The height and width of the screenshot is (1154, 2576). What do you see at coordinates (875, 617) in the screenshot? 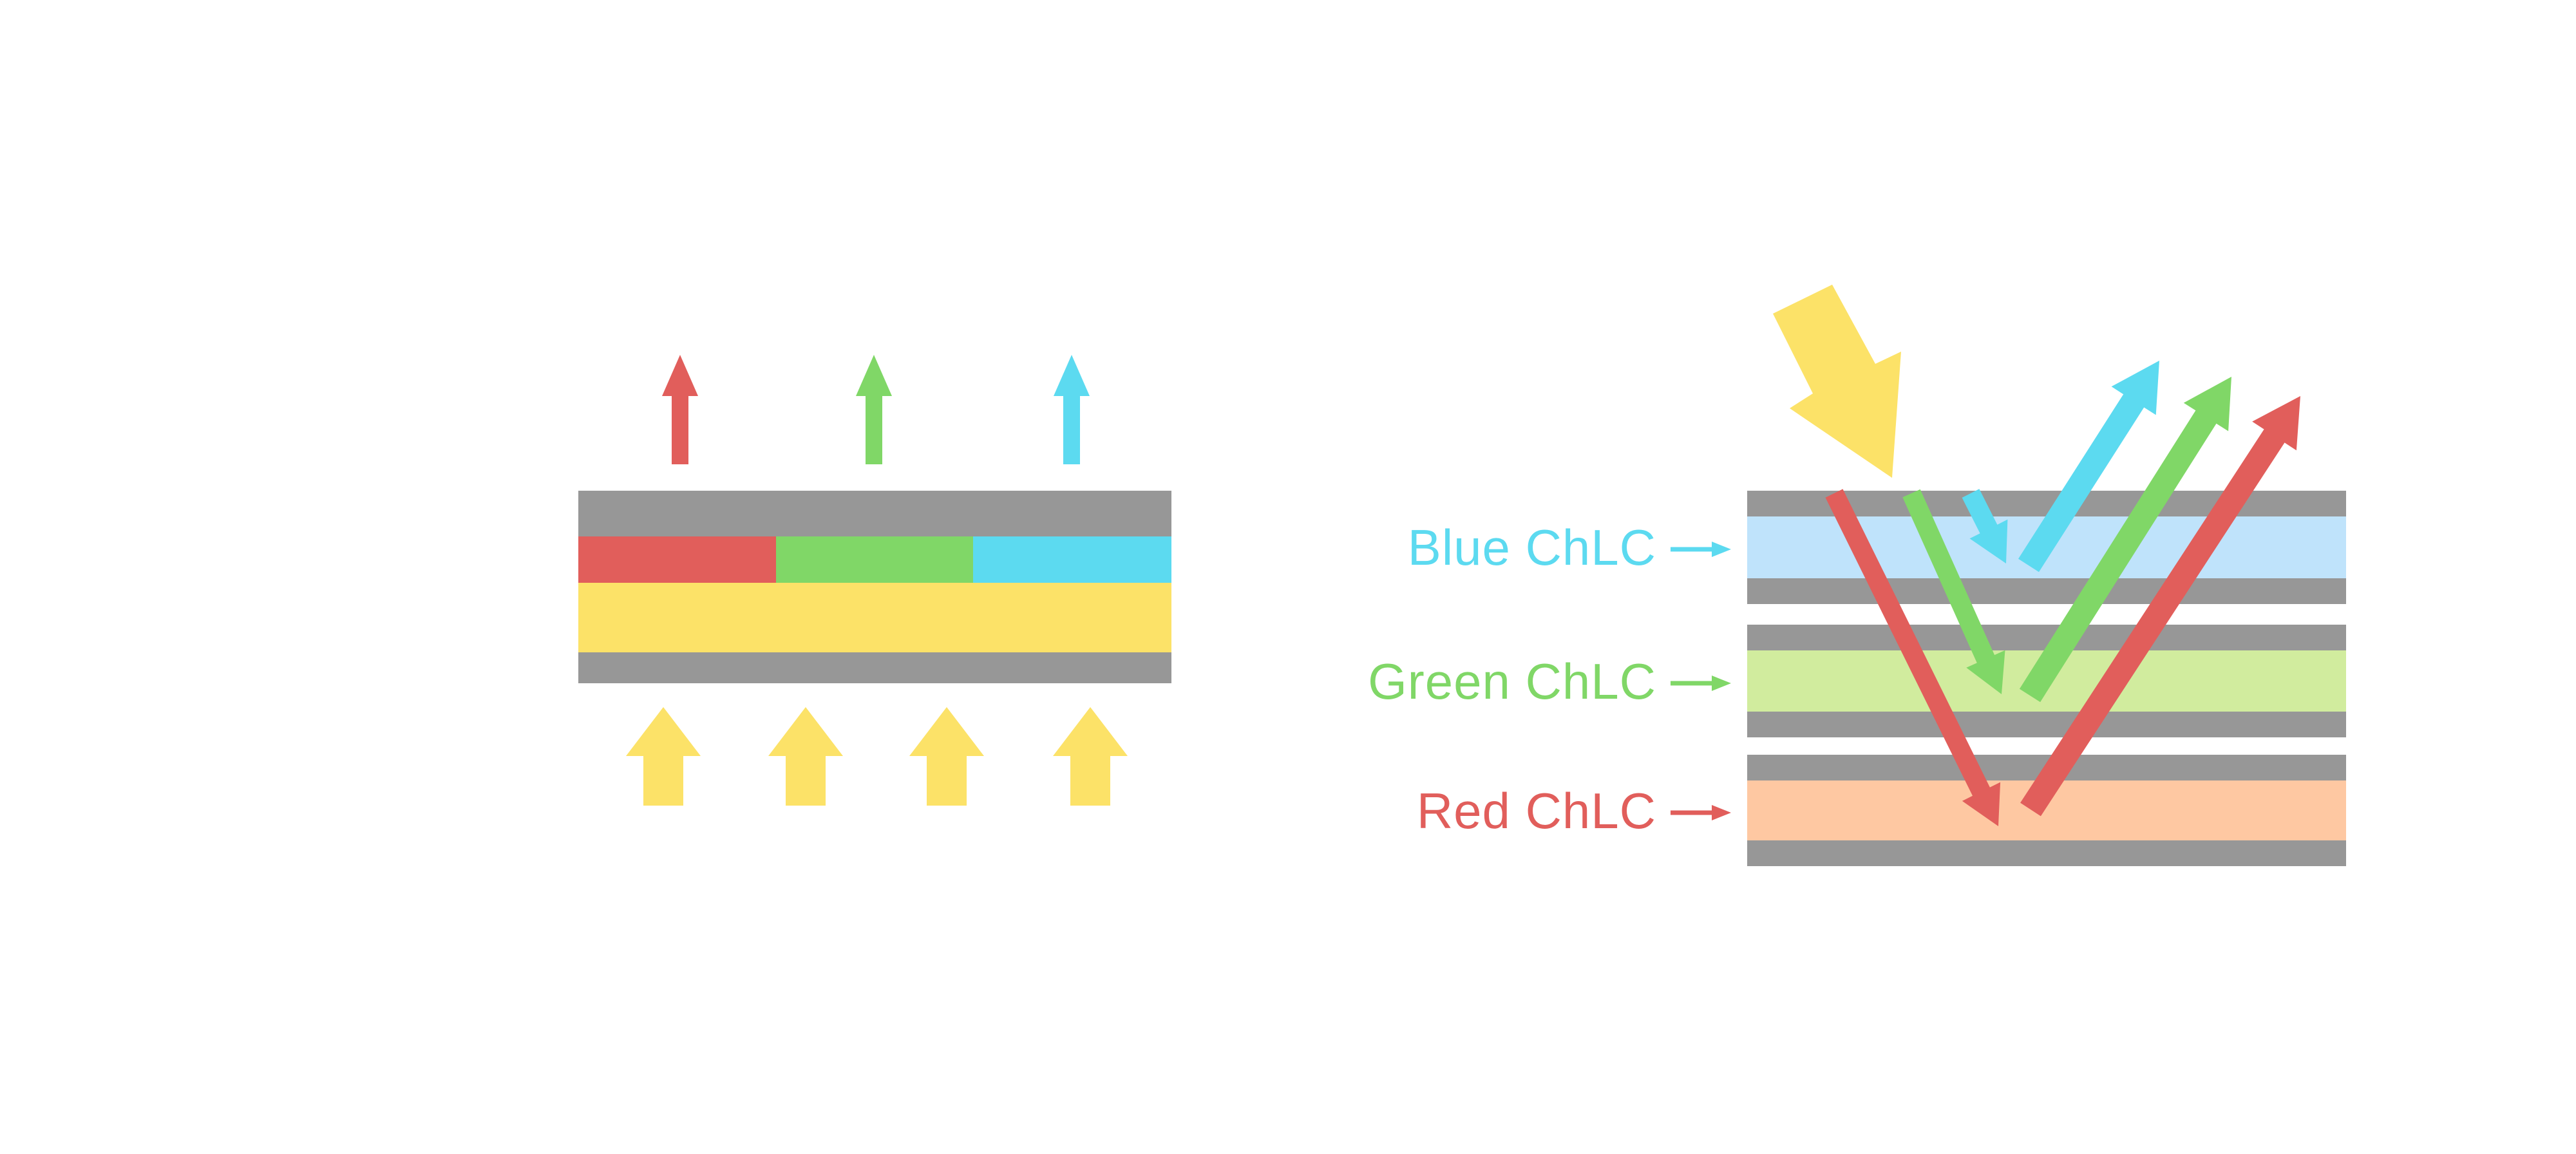
I see `left-backlight-layer` at bounding box center [875, 617].